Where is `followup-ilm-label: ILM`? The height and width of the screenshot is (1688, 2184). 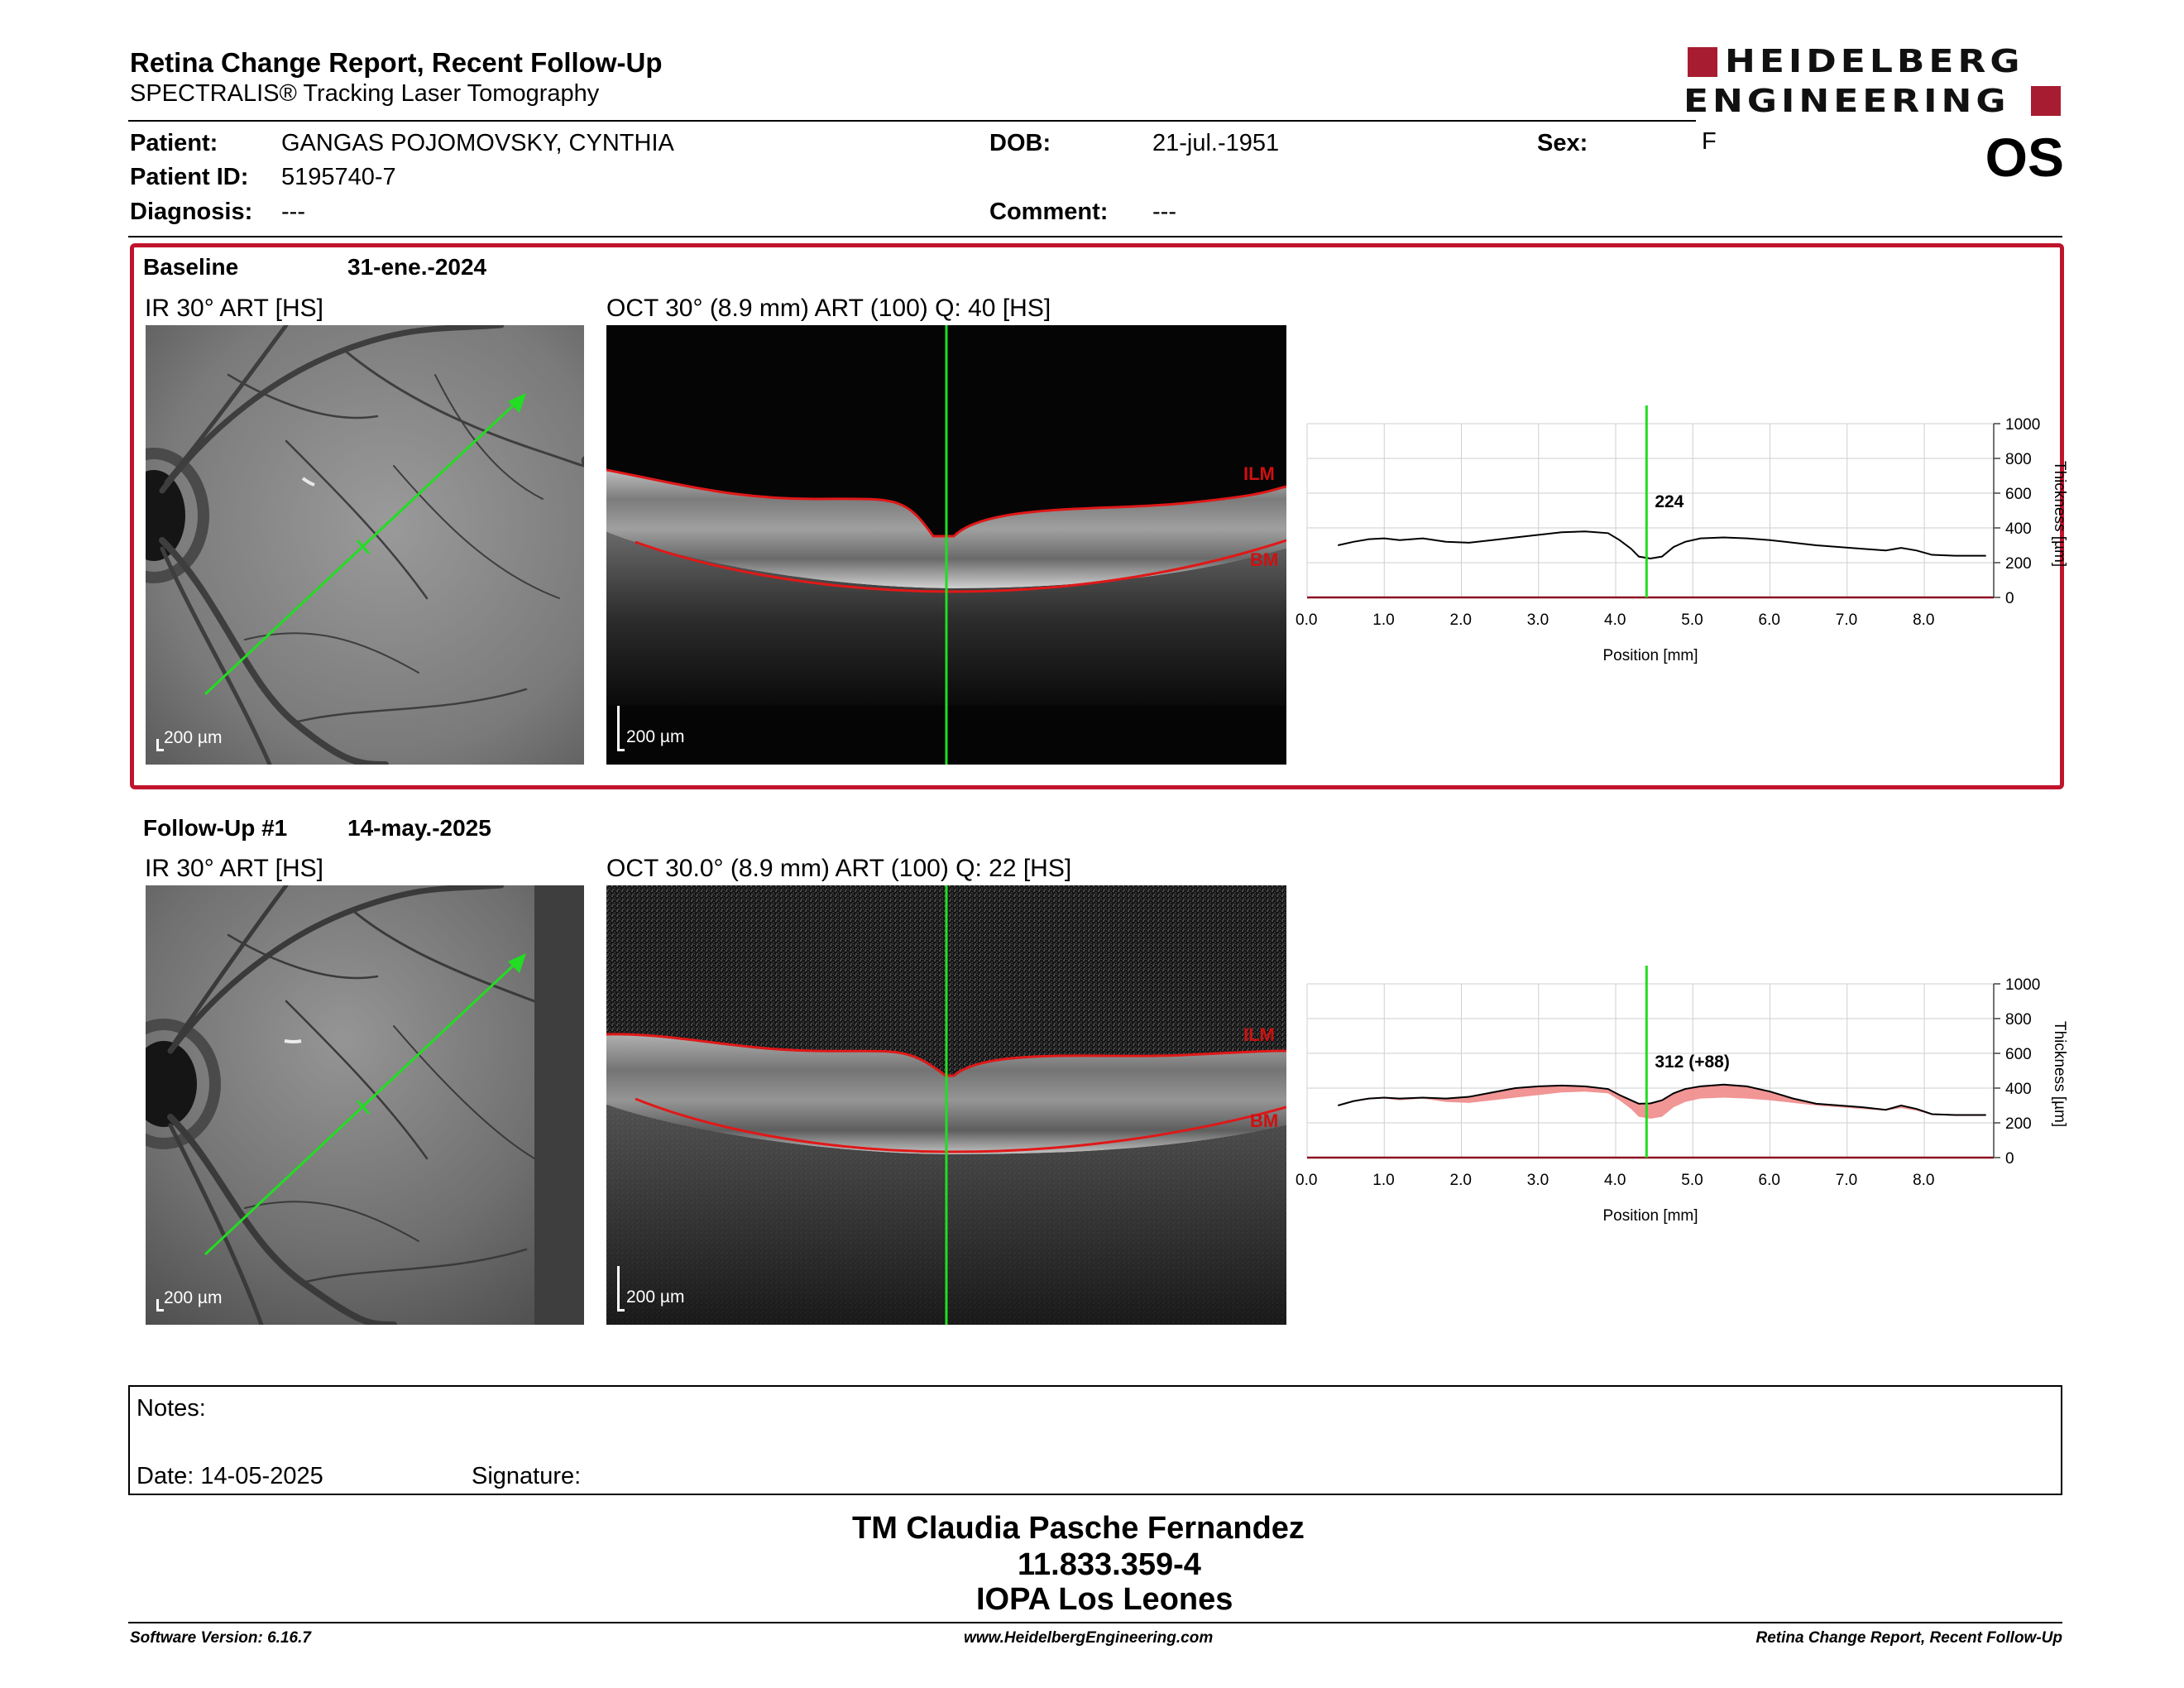 followup-ilm-label: ILM is located at coordinates (1259, 1034).